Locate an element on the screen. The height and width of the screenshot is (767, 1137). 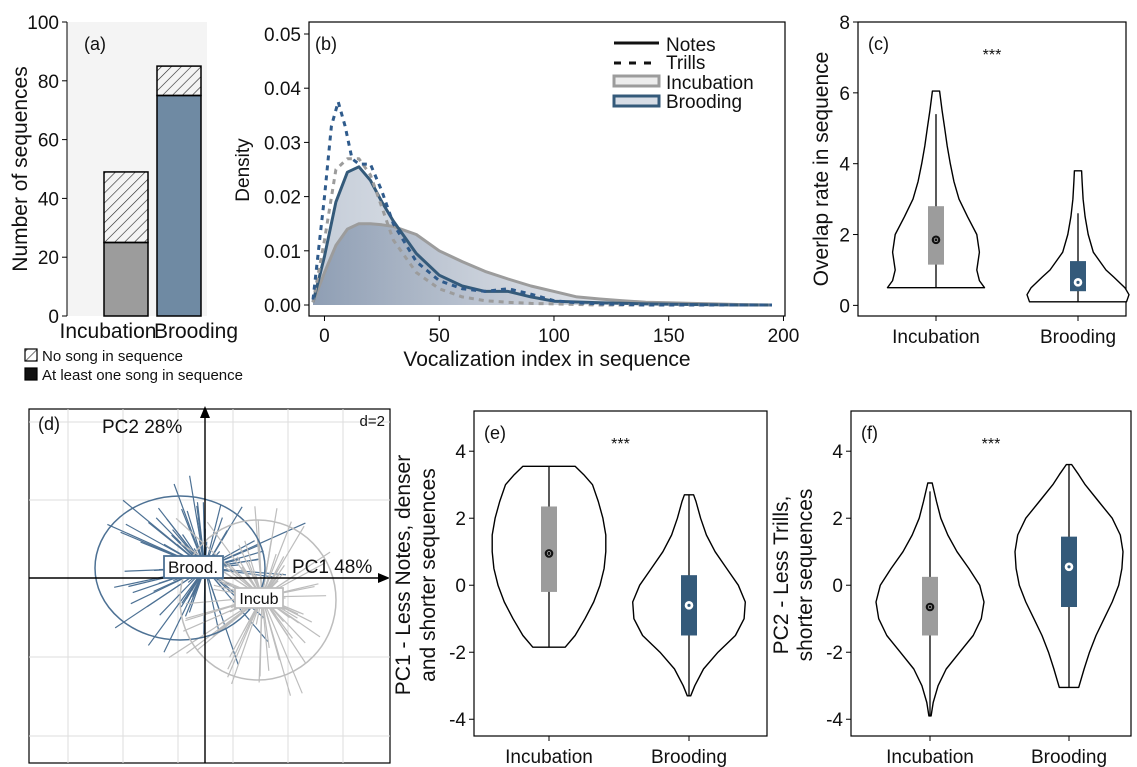
y-axis-label: Density is located at coordinates (243, 170).